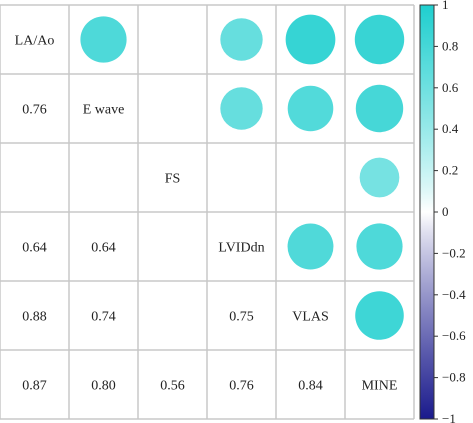 This screenshot has width=473, height=423. What do you see at coordinates (450, 128) in the screenshot?
I see `colorbar-tick-label: 0.4` at bounding box center [450, 128].